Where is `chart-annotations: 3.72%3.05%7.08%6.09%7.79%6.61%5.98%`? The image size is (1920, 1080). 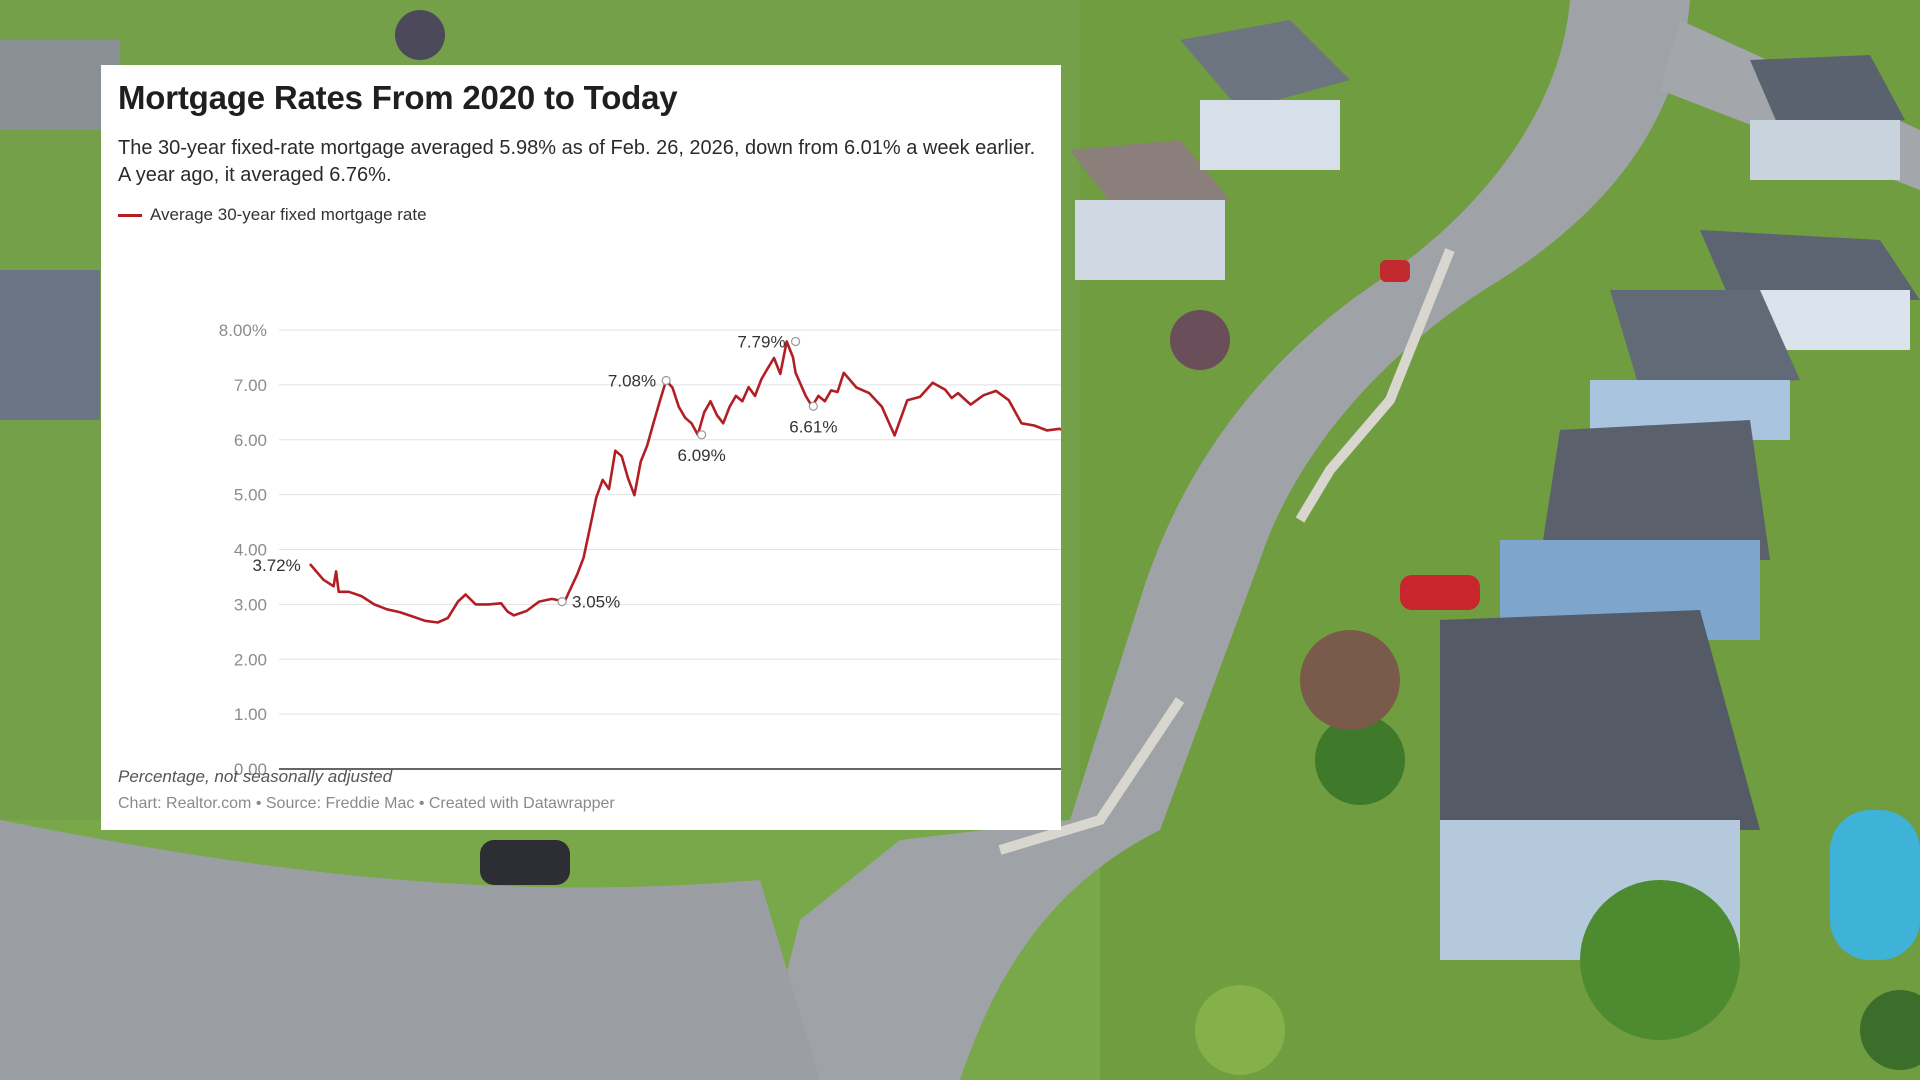 chart-annotations: 3.72%3.05%7.08%6.09%7.79%6.61%5.98% is located at coordinates (545, 472).